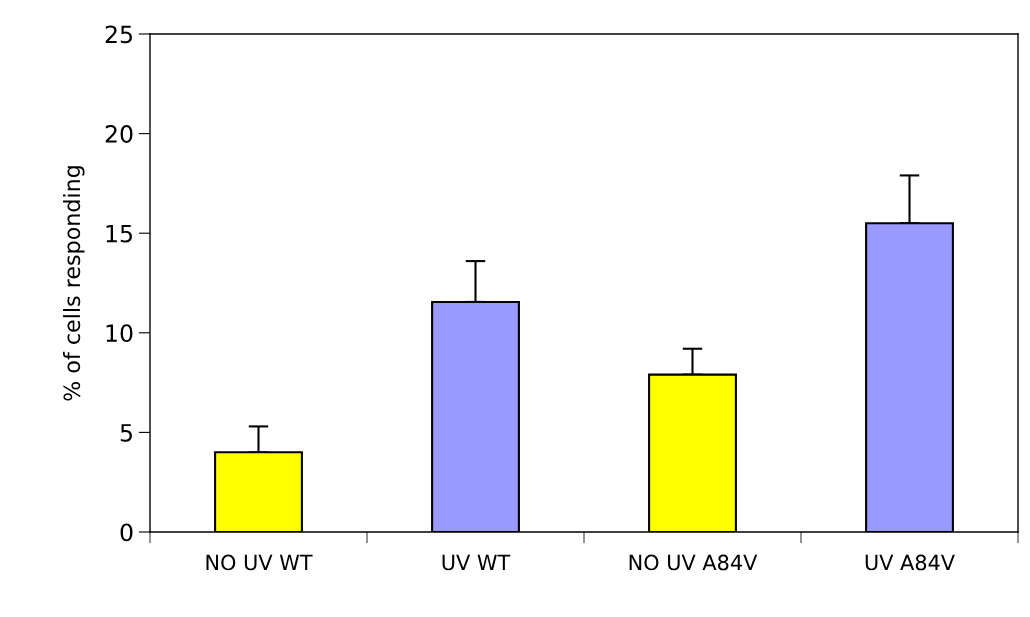 The width and height of the screenshot is (1030, 617). I want to click on x-tick-label: NO UV A84V, so click(693, 562).